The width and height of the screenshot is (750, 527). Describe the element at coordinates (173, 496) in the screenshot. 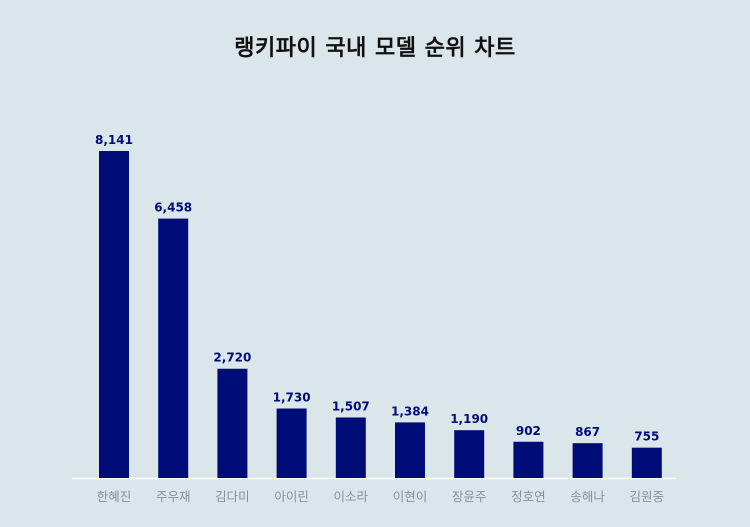

I see `category-label: 주우재` at that location.